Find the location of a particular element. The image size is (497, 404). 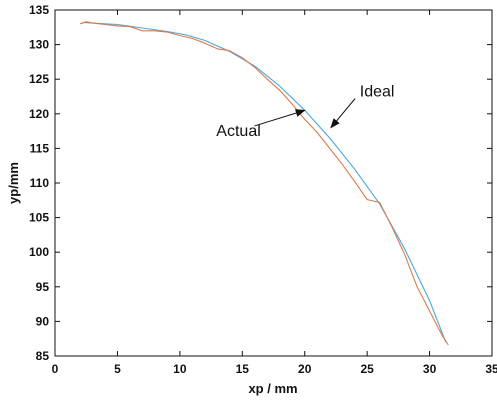

x-tick-label: 20 is located at coordinates (305, 369).